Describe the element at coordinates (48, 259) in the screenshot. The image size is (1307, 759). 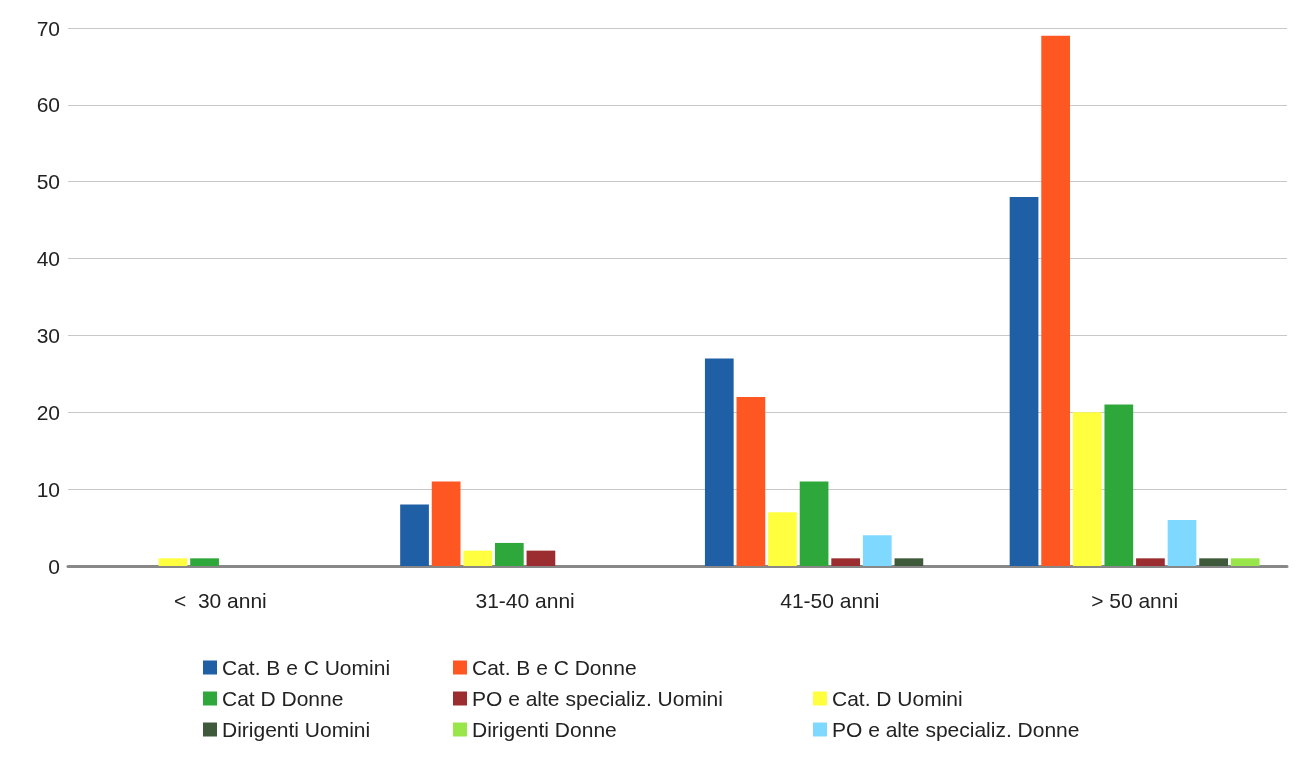
I see `y-tick-label: 40` at that location.